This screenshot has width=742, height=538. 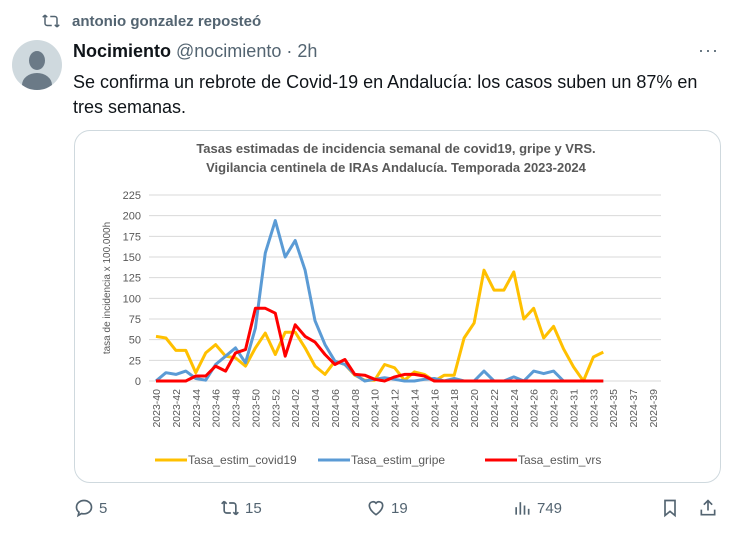 What do you see at coordinates (132, 196) in the screenshot?
I see `y-tick-label: 225` at bounding box center [132, 196].